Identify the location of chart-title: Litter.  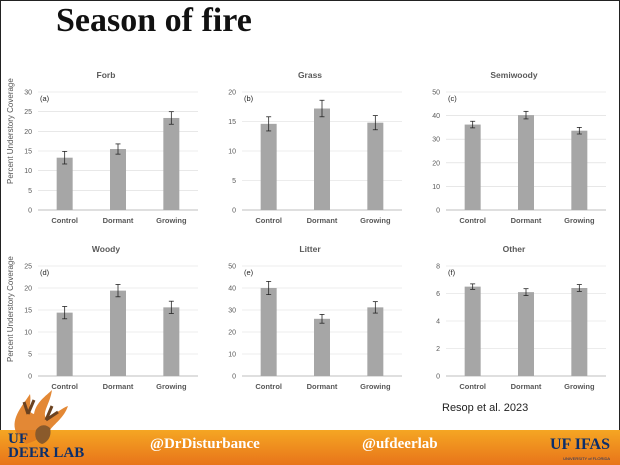
(310, 249).